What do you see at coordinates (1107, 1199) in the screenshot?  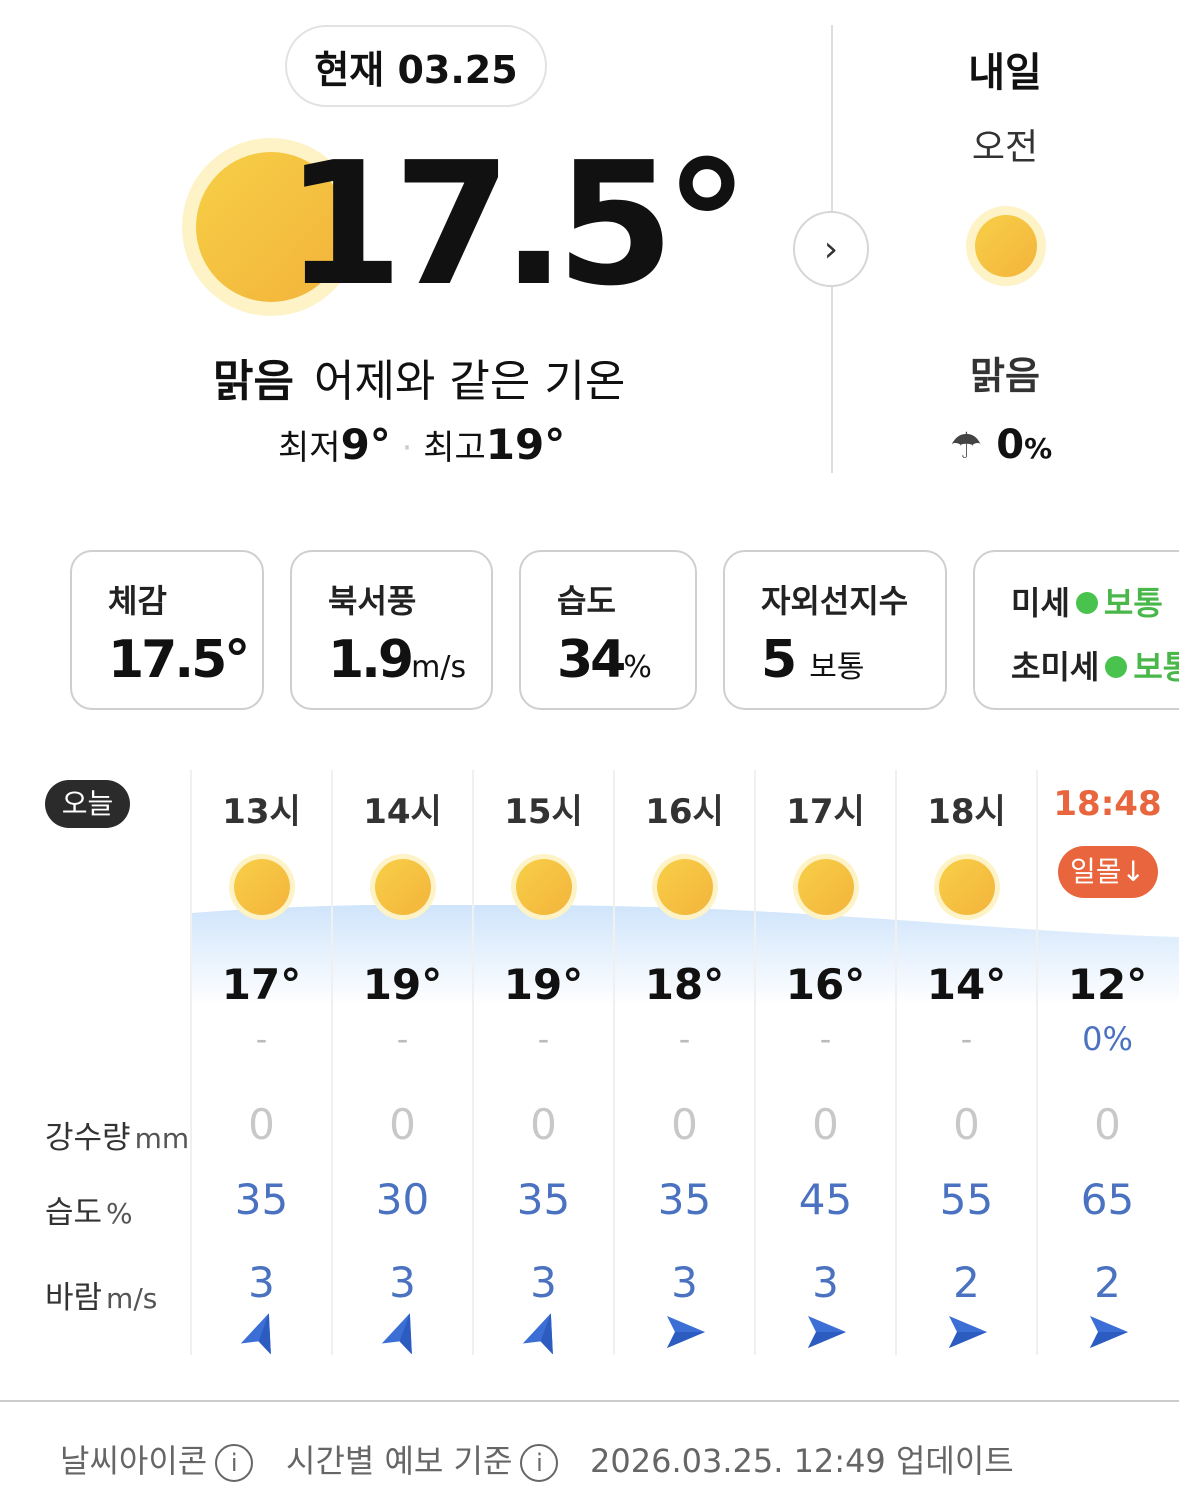 I see `humidity-value: 65` at bounding box center [1107, 1199].